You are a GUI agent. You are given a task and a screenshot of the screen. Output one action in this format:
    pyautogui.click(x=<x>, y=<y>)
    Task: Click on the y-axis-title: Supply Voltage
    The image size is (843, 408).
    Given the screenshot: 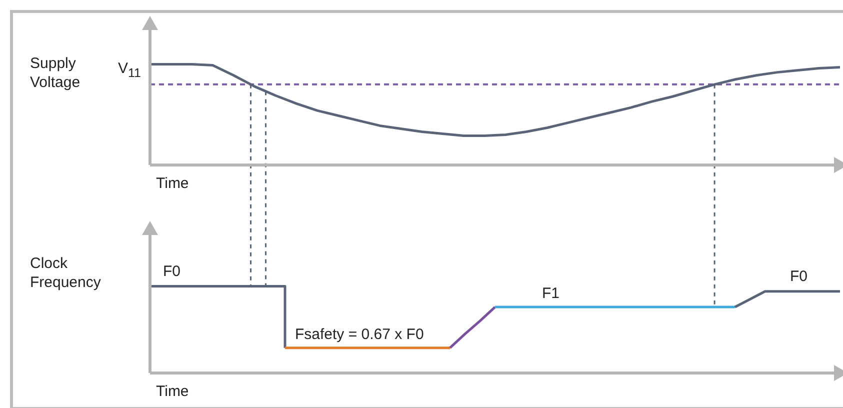 What is the action you would take?
    pyautogui.click(x=56, y=73)
    